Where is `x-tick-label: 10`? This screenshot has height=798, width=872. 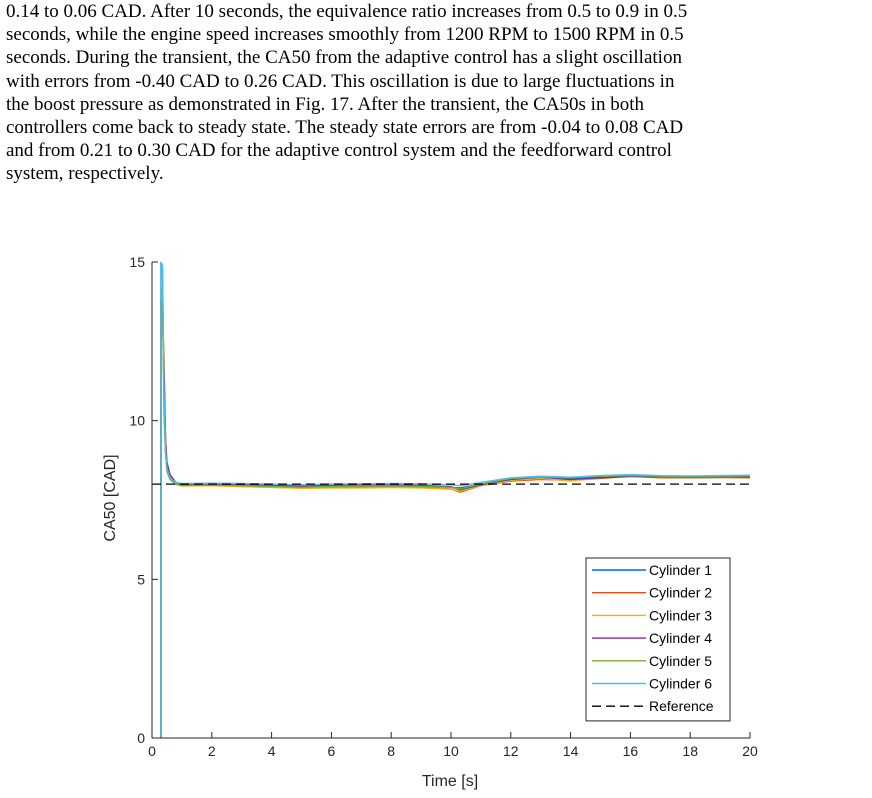
x-tick-label: 10 is located at coordinates (451, 751).